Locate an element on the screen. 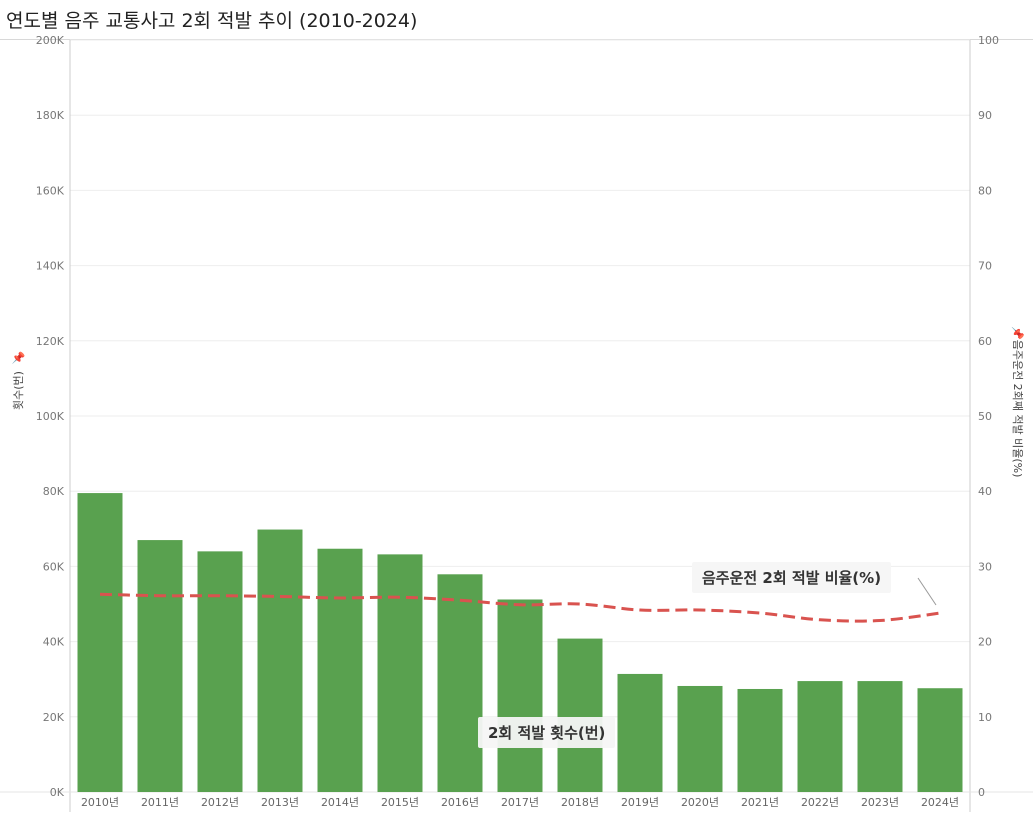  y2-tick-label: 10 is located at coordinates (985, 717).